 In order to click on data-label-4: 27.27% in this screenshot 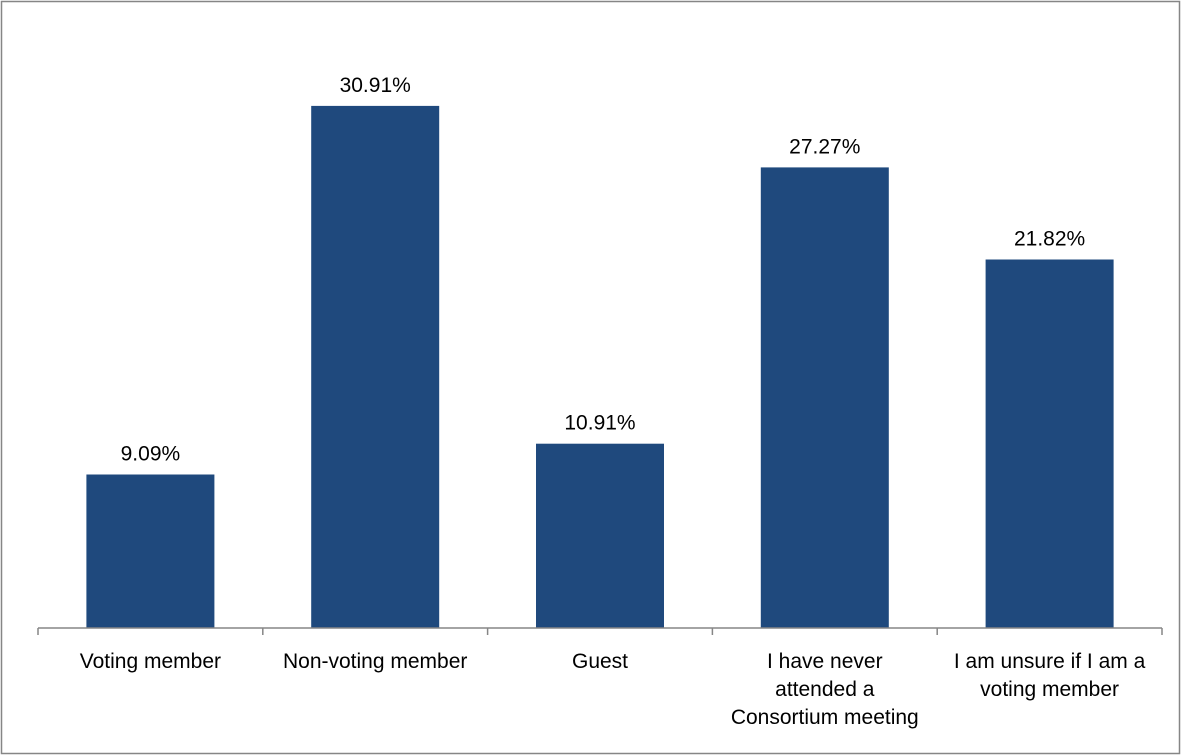, I will do `click(824, 146)`.